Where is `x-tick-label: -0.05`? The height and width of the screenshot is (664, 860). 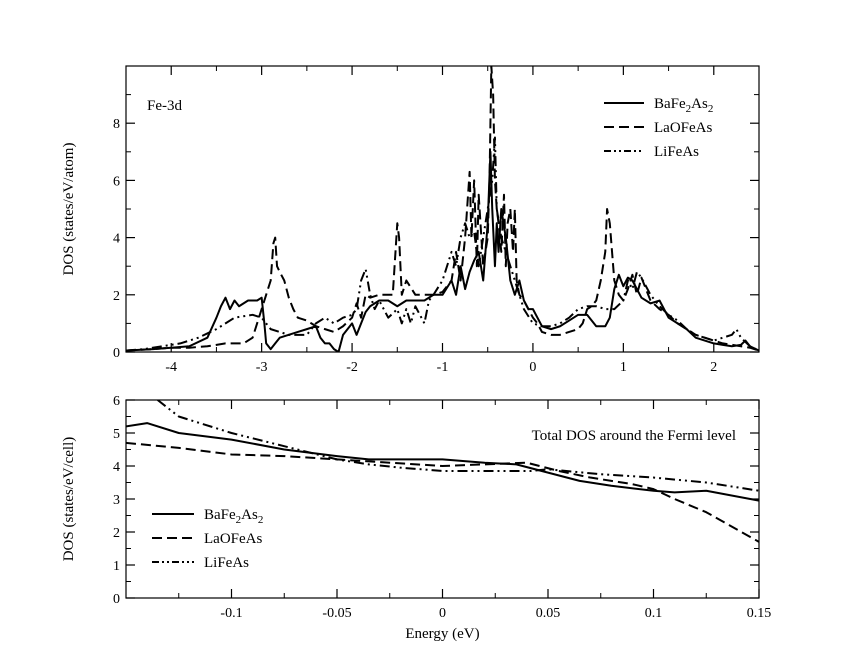 x-tick-label: -0.05 is located at coordinates (336, 613).